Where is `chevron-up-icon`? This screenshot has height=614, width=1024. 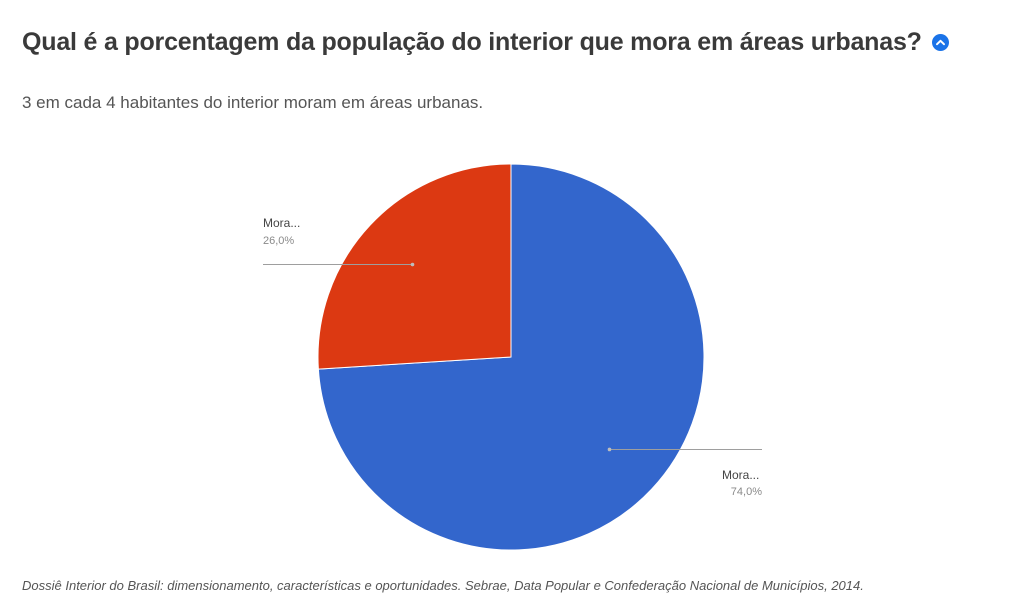
chevron-up-icon is located at coordinates (940, 42).